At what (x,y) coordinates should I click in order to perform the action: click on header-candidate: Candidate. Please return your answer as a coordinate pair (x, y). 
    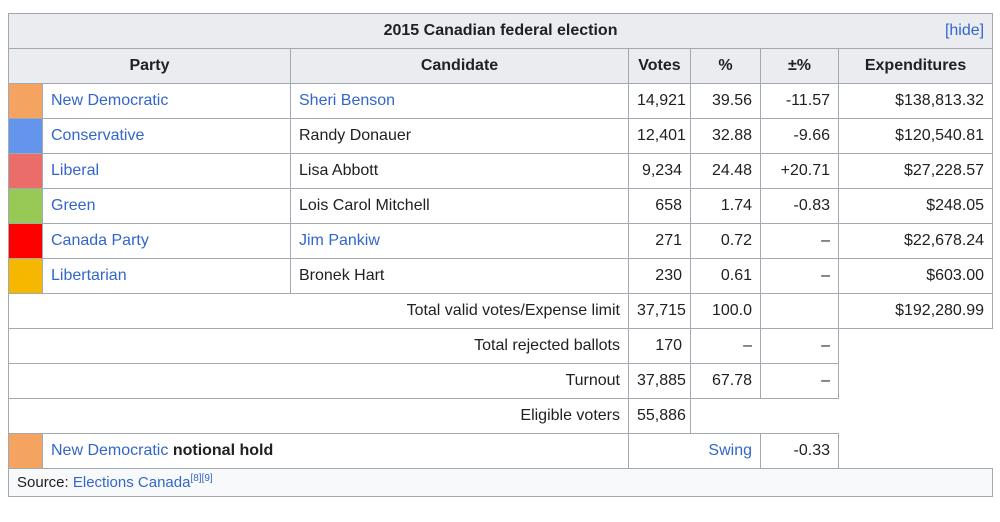
    Looking at the image, I should click on (459, 66).